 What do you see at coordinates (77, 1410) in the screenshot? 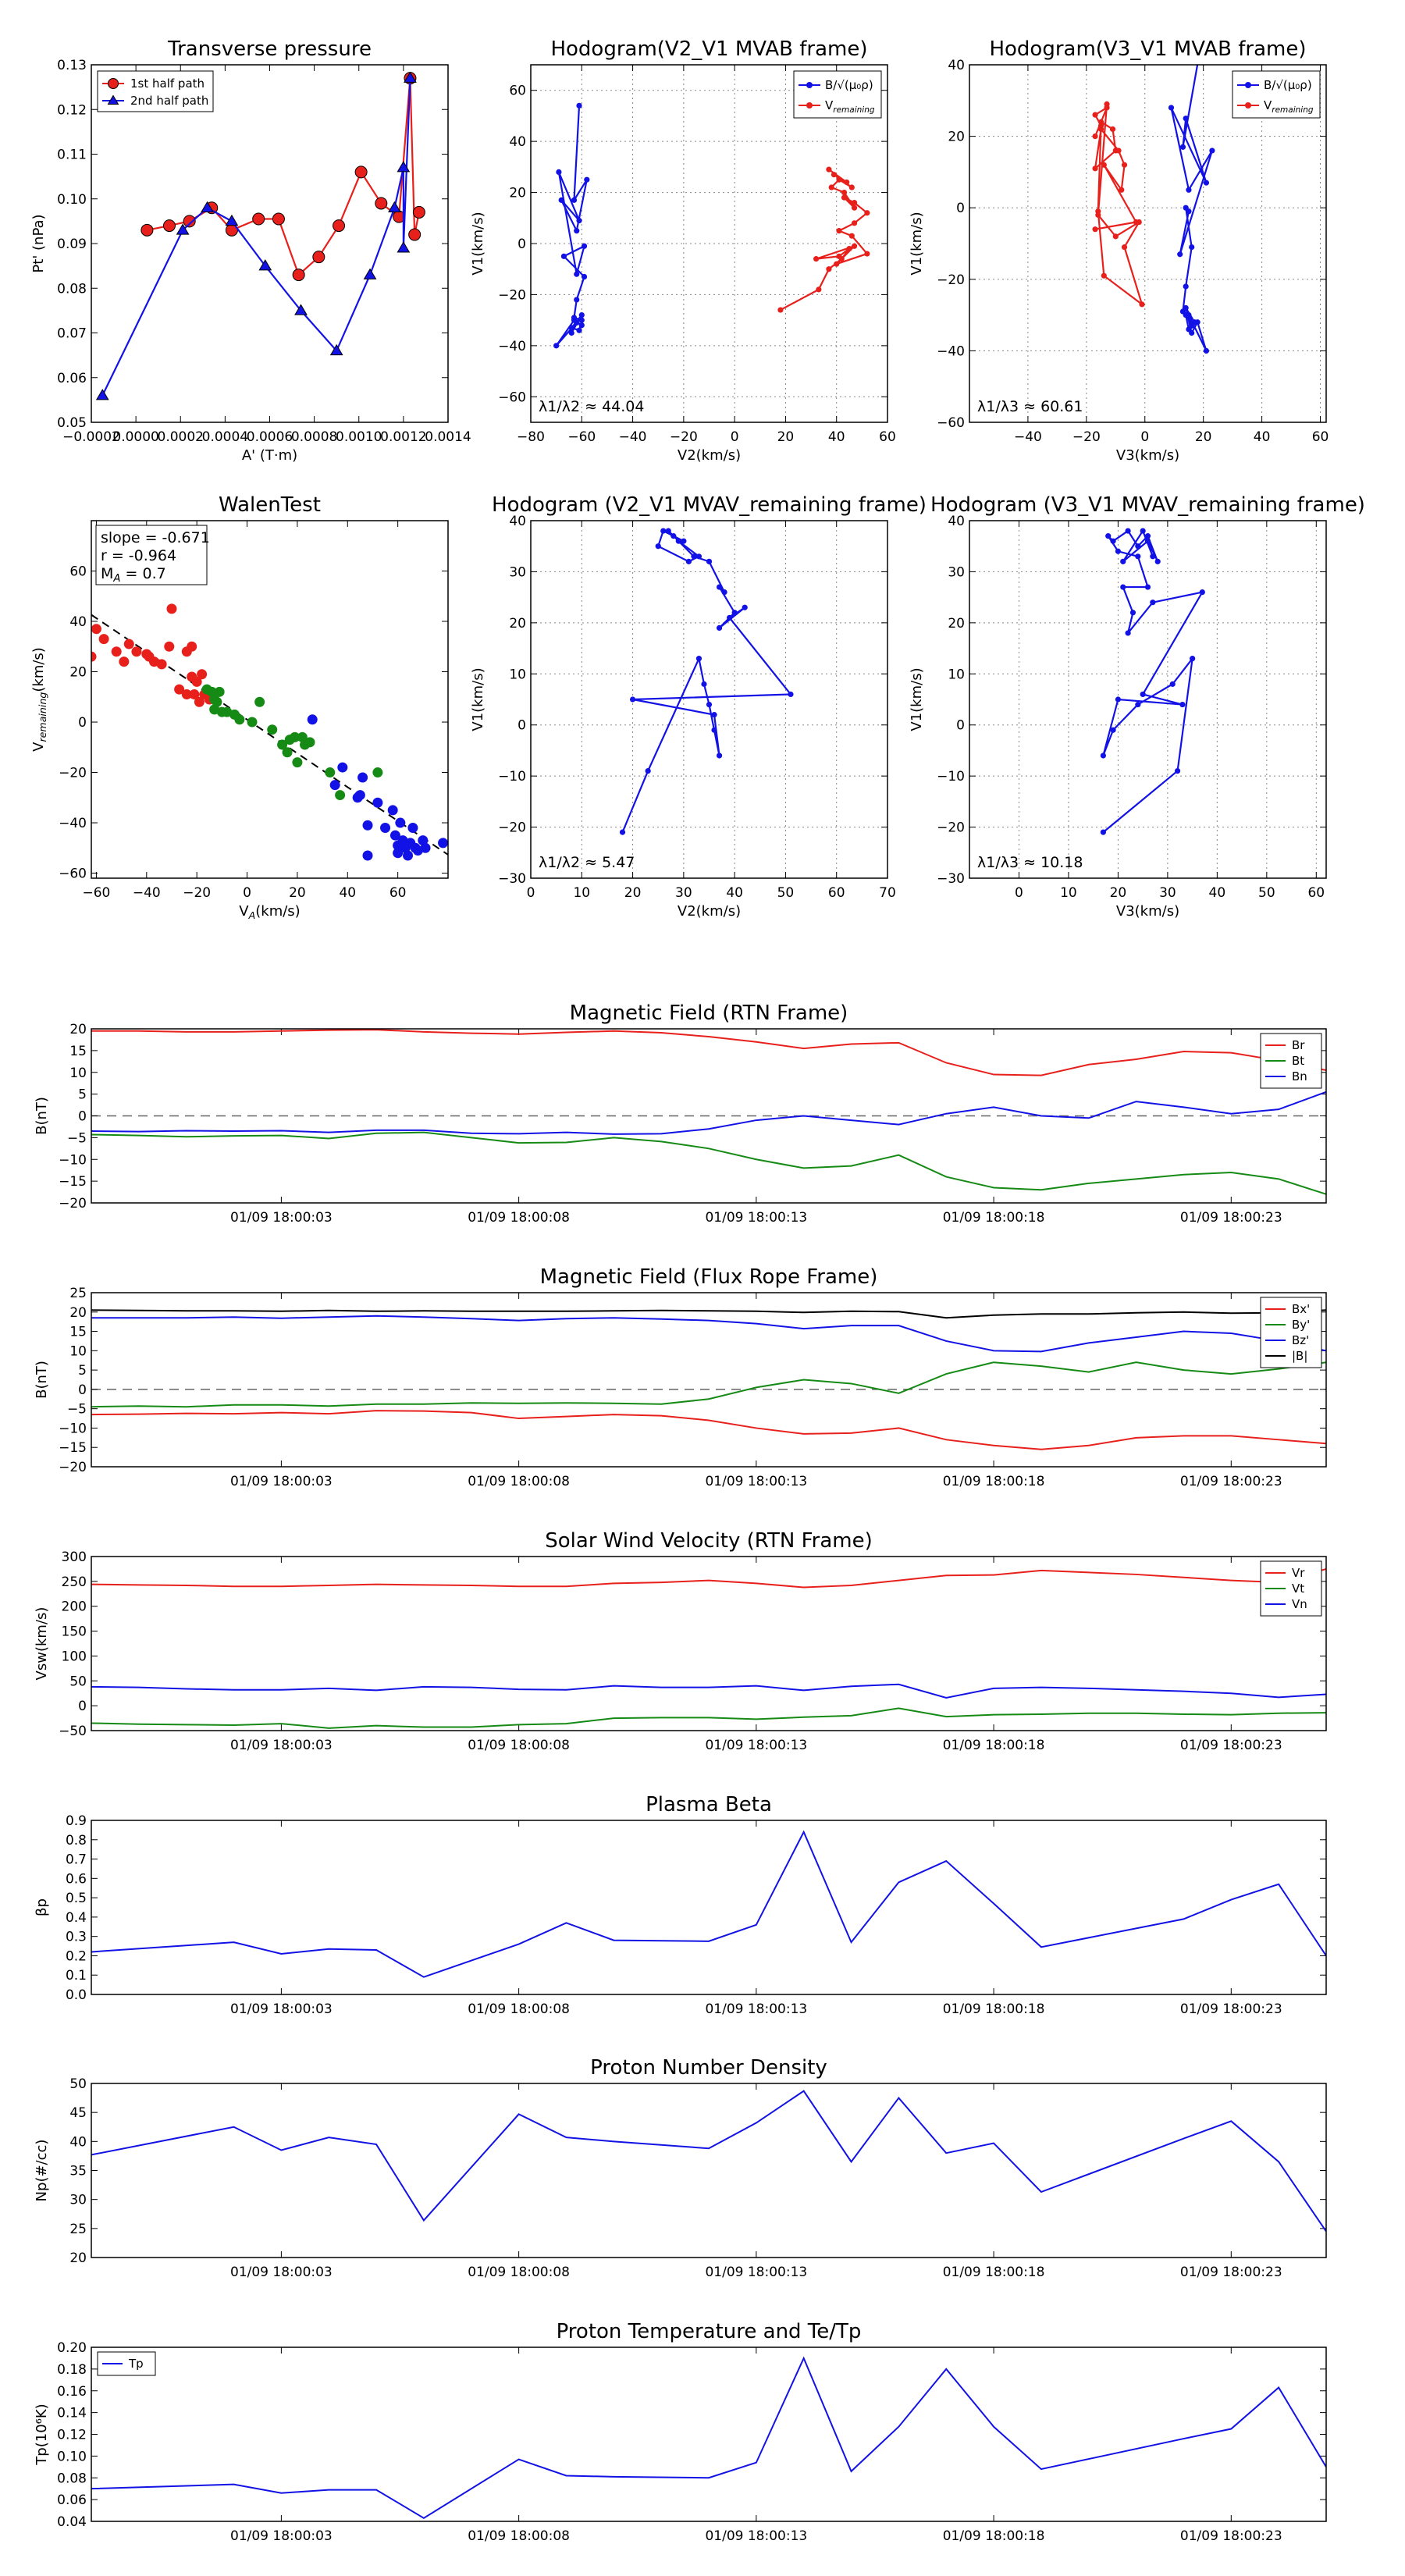
I see `bfr-ytick-label: −5` at bounding box center [77, 1410].